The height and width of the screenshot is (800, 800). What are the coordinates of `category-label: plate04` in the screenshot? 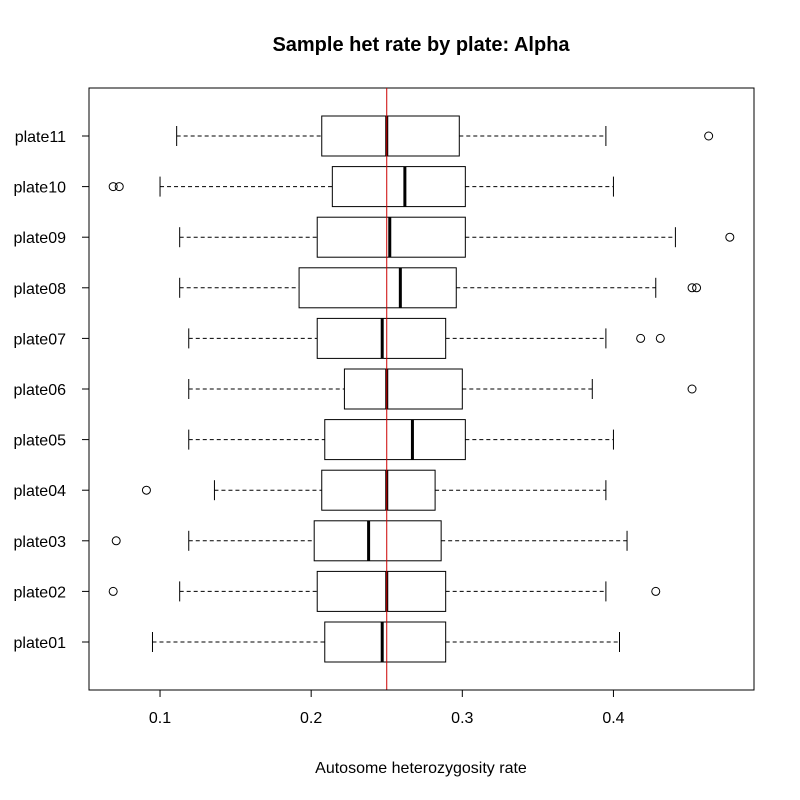 It's located at (40, 491).